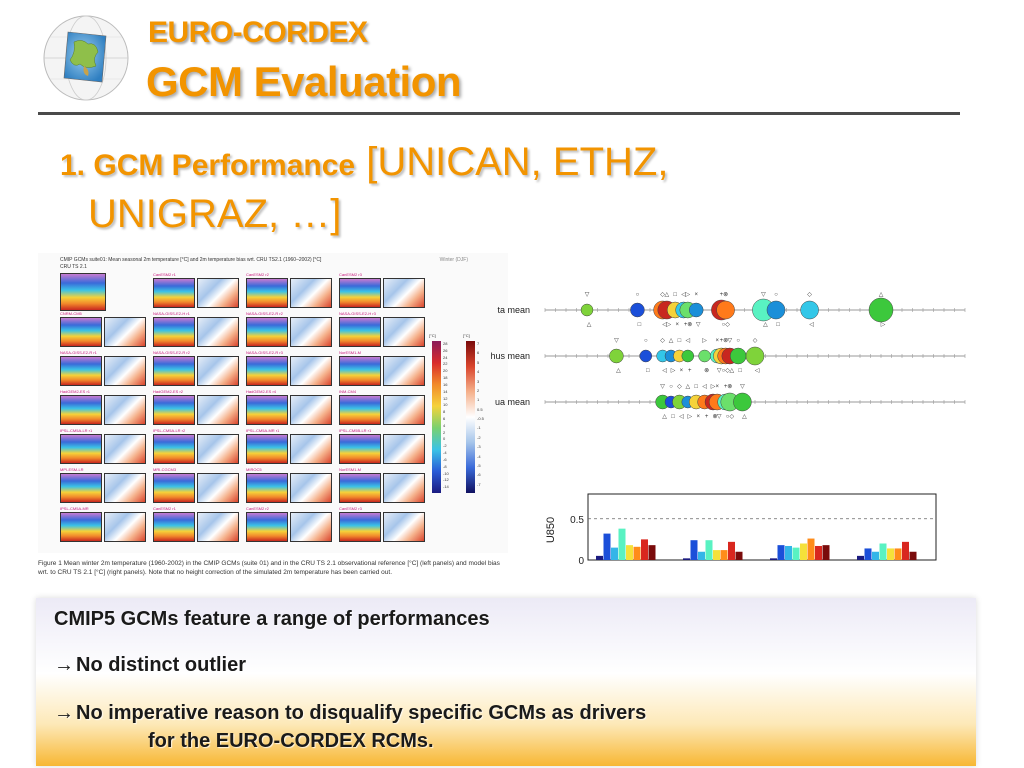 The image size is (1024, 768). Describe the element at coordinates (453, 260) in the screenshot. I see `map-season-label: Winter (DJF)` at that location.